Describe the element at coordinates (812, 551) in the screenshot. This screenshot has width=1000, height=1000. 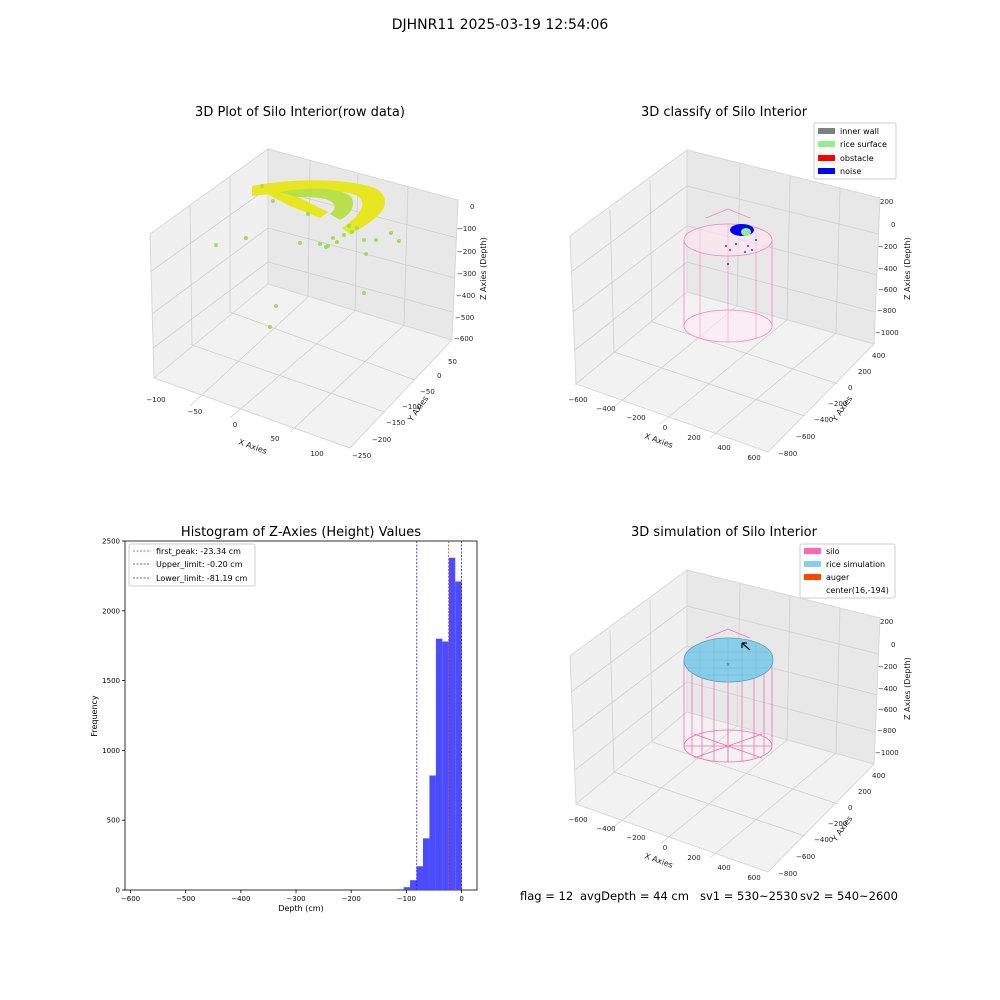
I see `legend-swatch-silo` at that location.